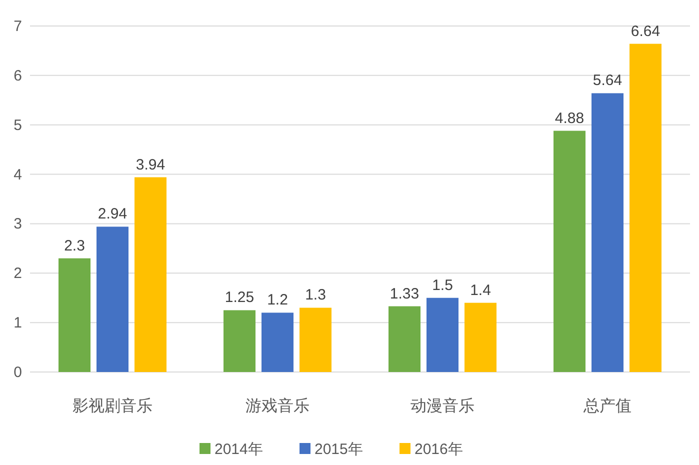 Image resolution: width=699 pixels, height=465 pixels. I want to click on x-tick-label: 游戏音乐, so click(278, 406).